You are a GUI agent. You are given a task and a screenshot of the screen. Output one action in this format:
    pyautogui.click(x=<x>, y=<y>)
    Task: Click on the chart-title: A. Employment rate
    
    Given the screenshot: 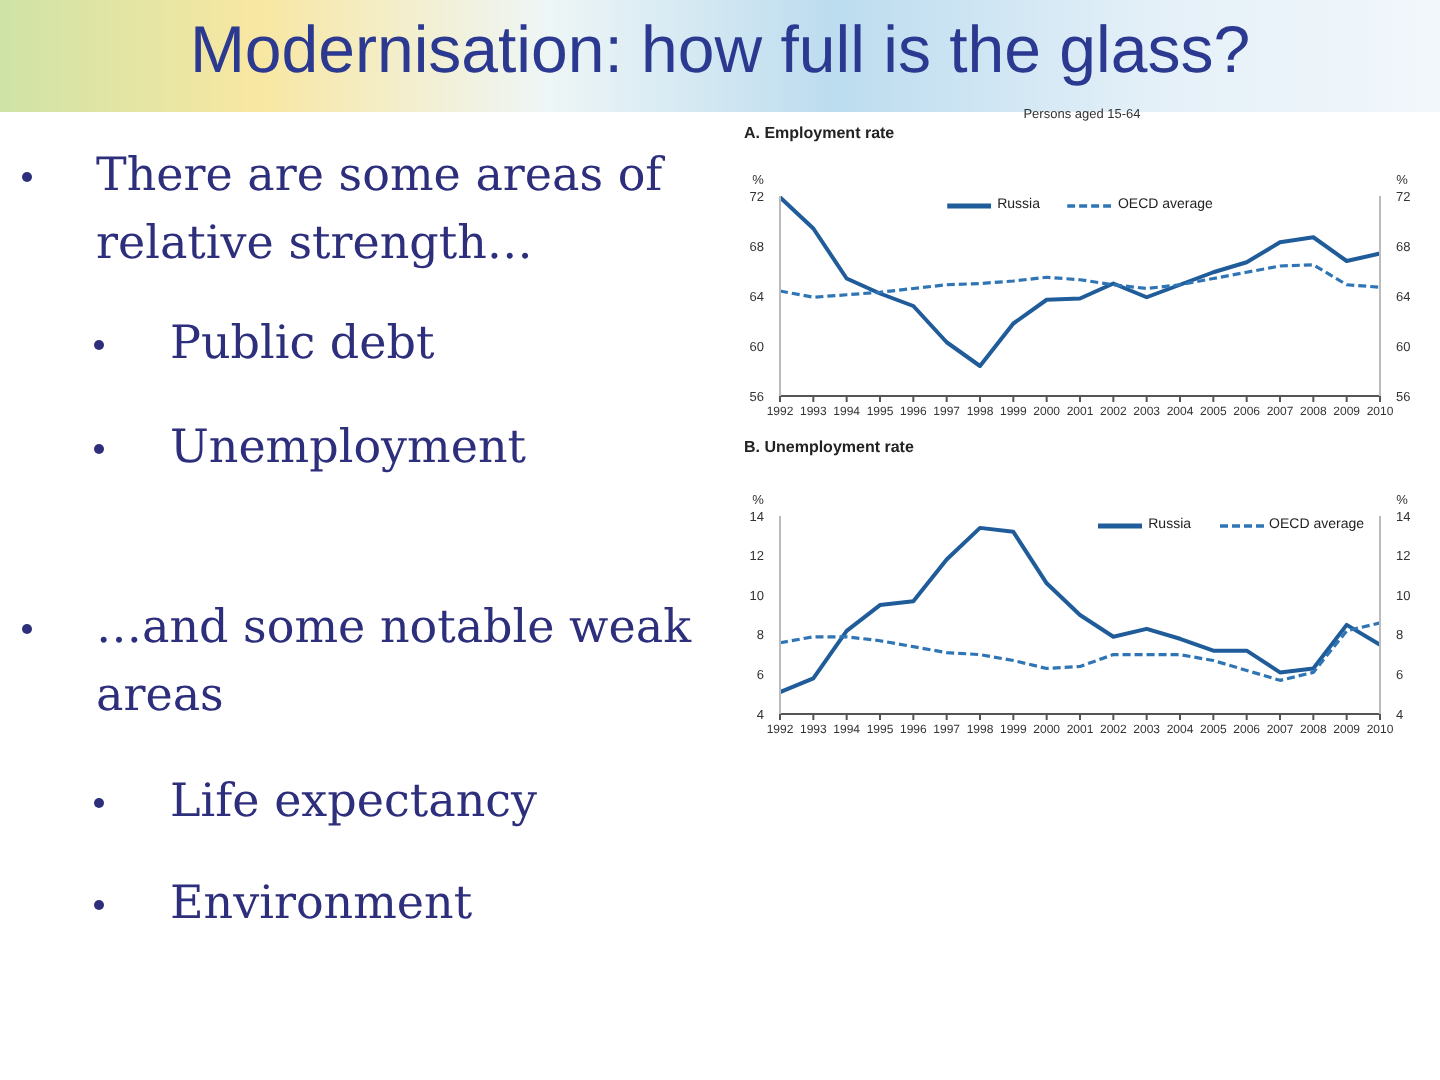 What is the action you would take?
    pyautogui.click(x=819, y=133)
    